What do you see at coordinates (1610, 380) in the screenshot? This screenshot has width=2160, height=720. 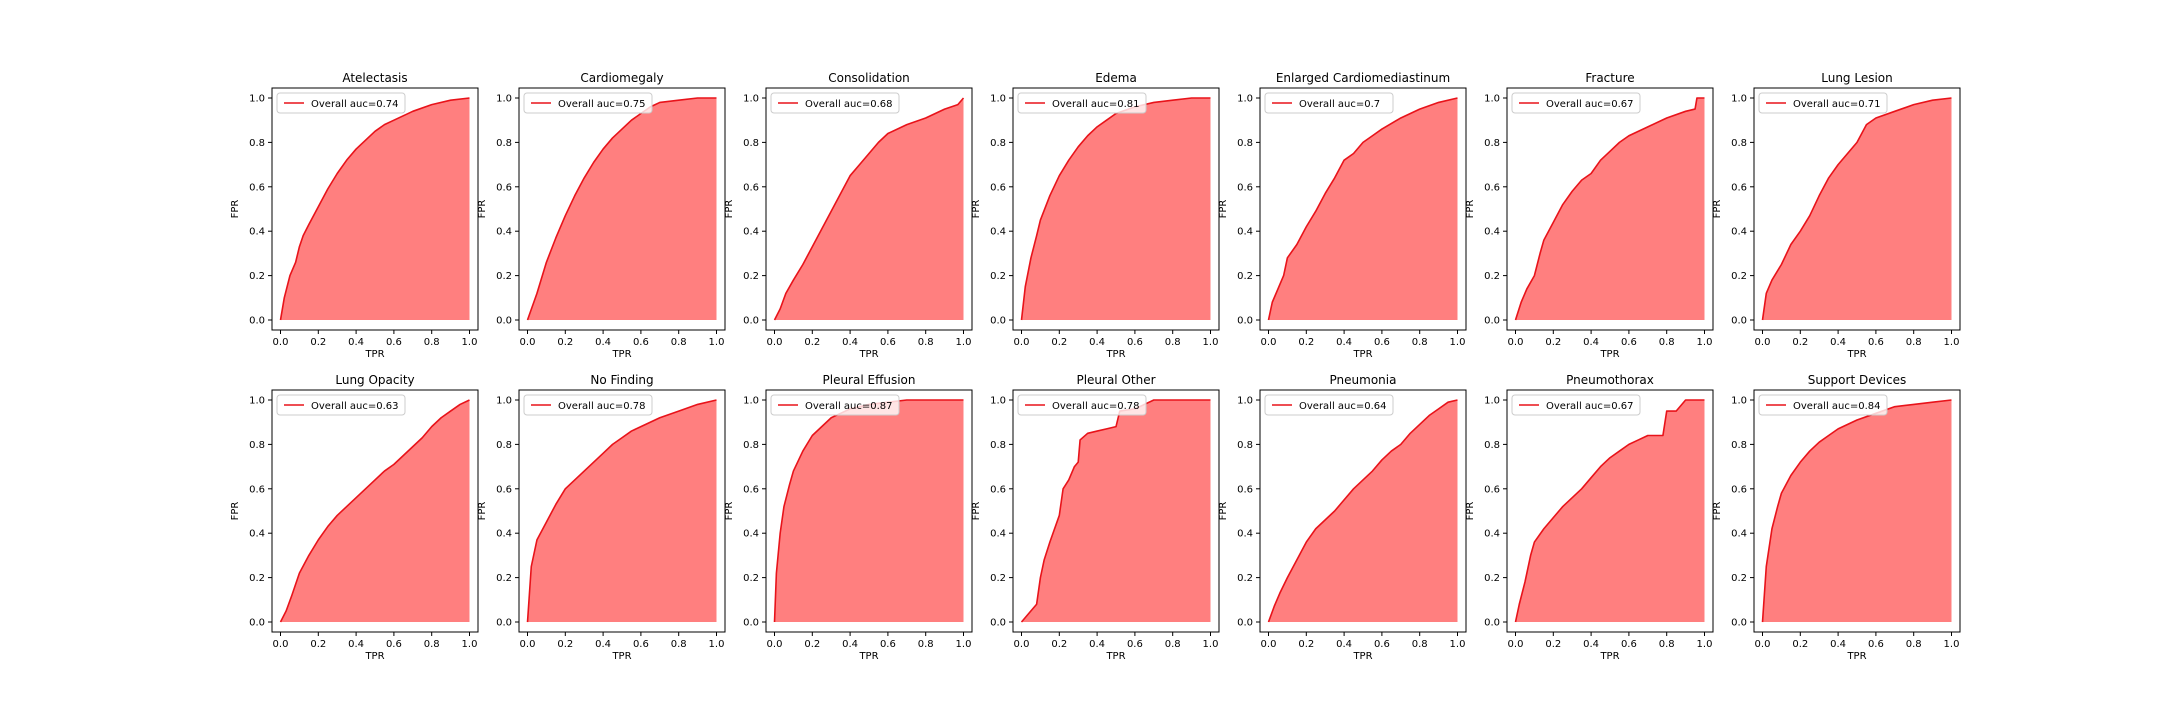 I see `subplot-title: Pneumothorax` at bounding box center [1610, 380].